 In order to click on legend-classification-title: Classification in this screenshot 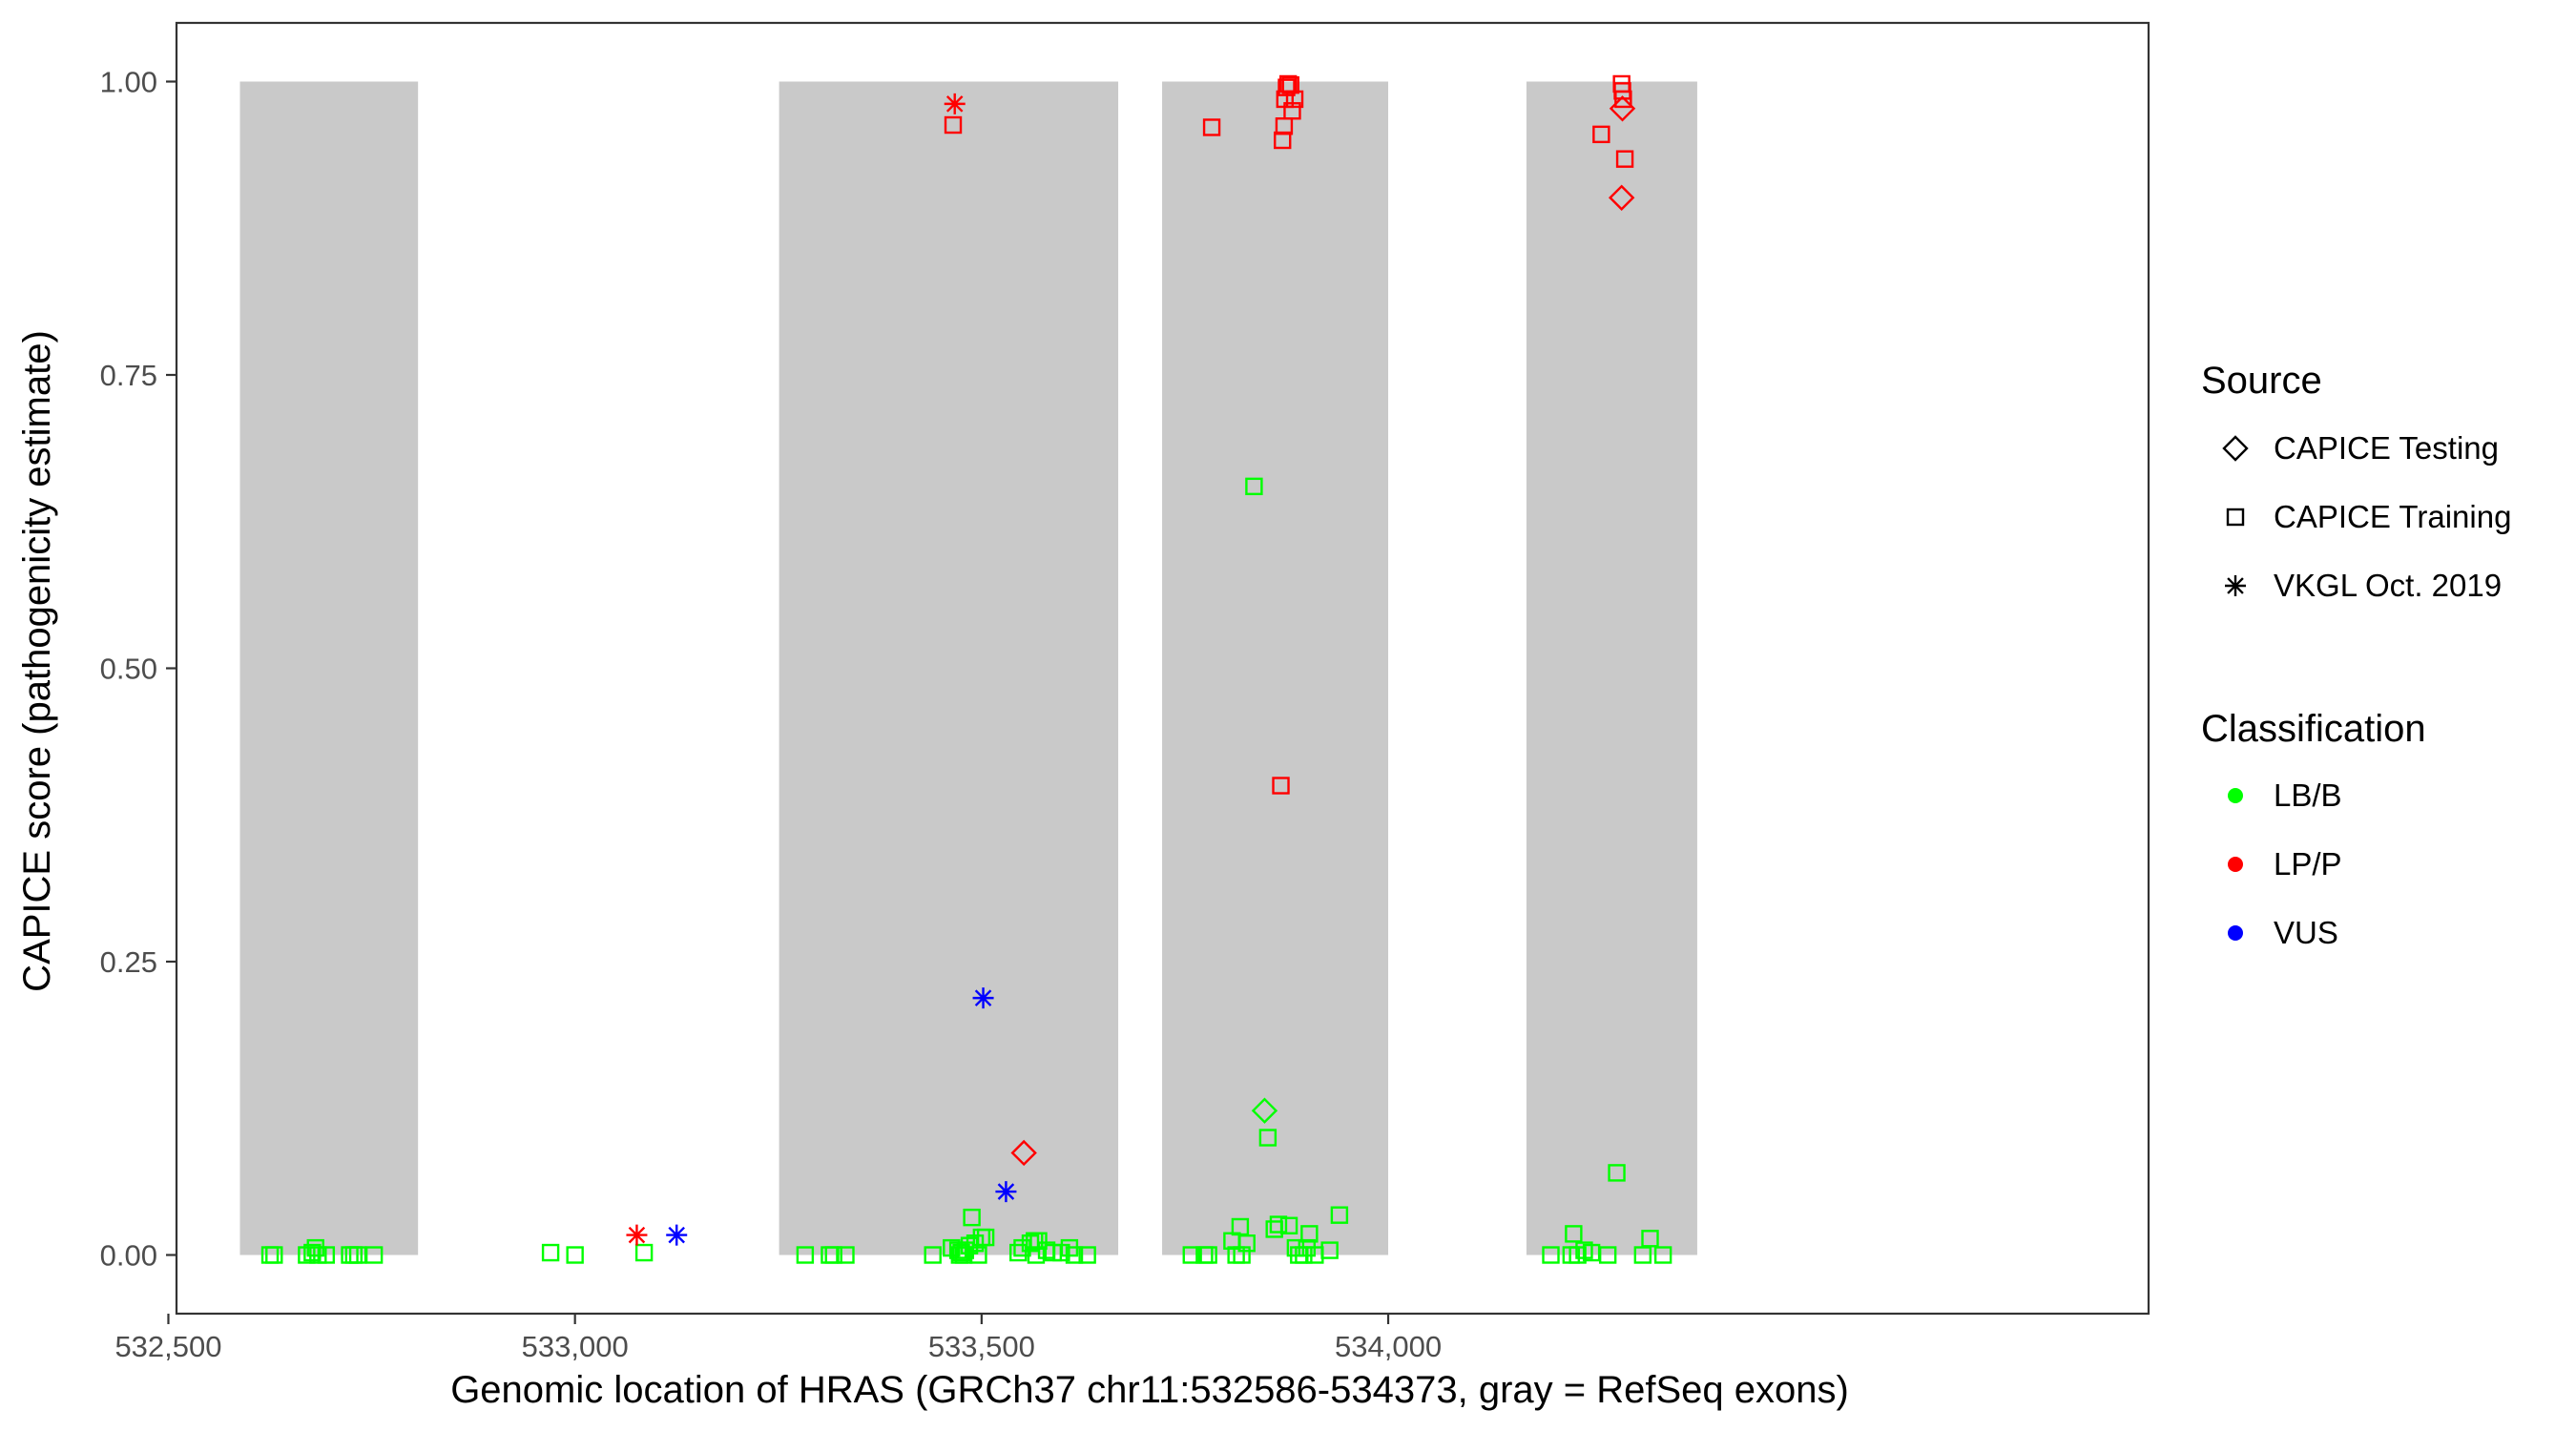, I will do `click(2313, 729)`.